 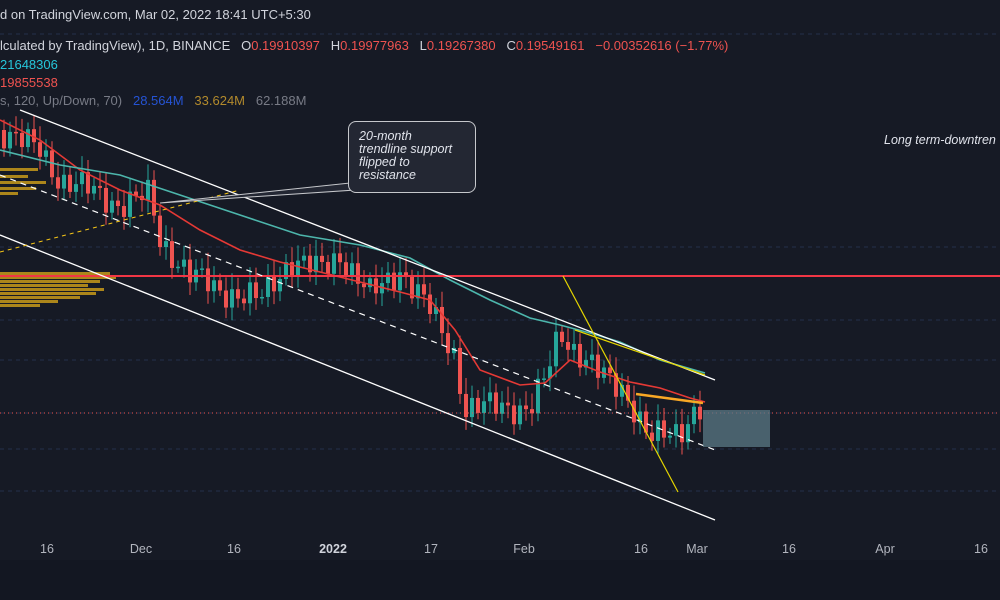 What do you see at coordinates (120, 221) in the screenshot?
I see `old-trendline-dashed` at bounding box center [120, 221].